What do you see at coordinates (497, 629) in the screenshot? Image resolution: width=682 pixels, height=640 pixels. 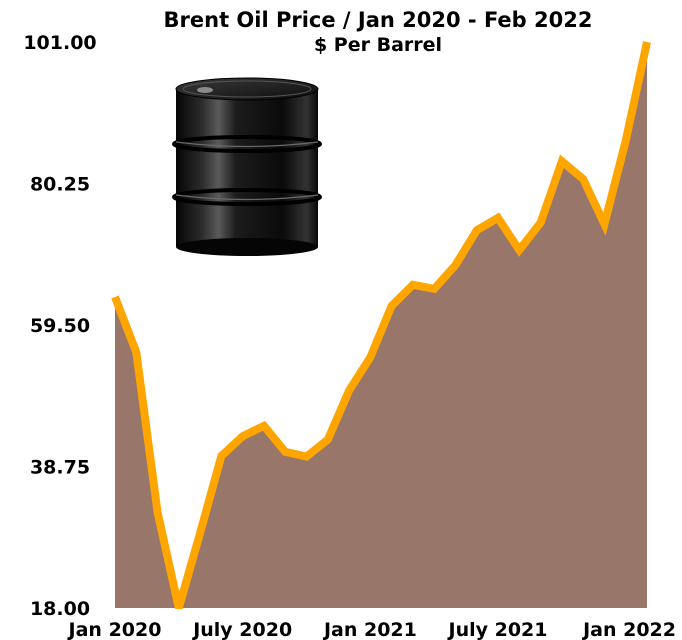 I see `x-tick-label: July 2021` at bounding box center [497, 629].